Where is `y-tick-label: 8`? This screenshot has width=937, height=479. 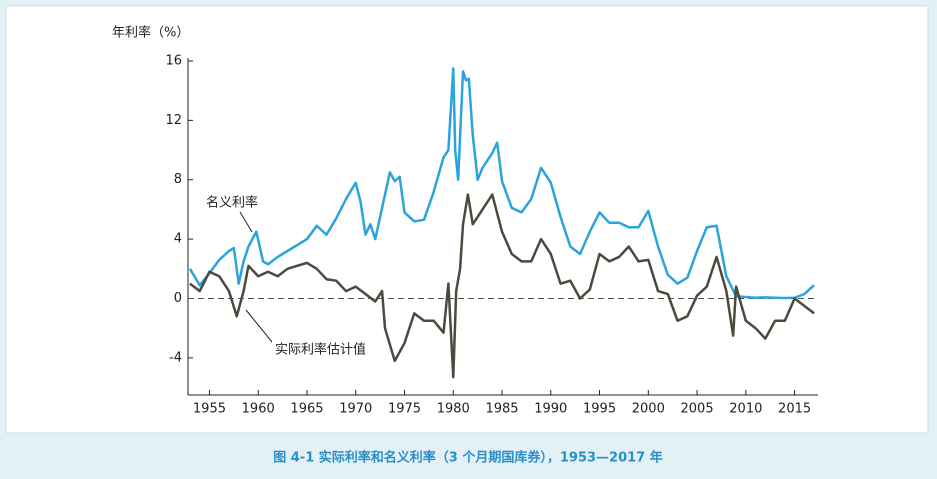 y-tick-label: 8 is located at coordinates (178, 179).